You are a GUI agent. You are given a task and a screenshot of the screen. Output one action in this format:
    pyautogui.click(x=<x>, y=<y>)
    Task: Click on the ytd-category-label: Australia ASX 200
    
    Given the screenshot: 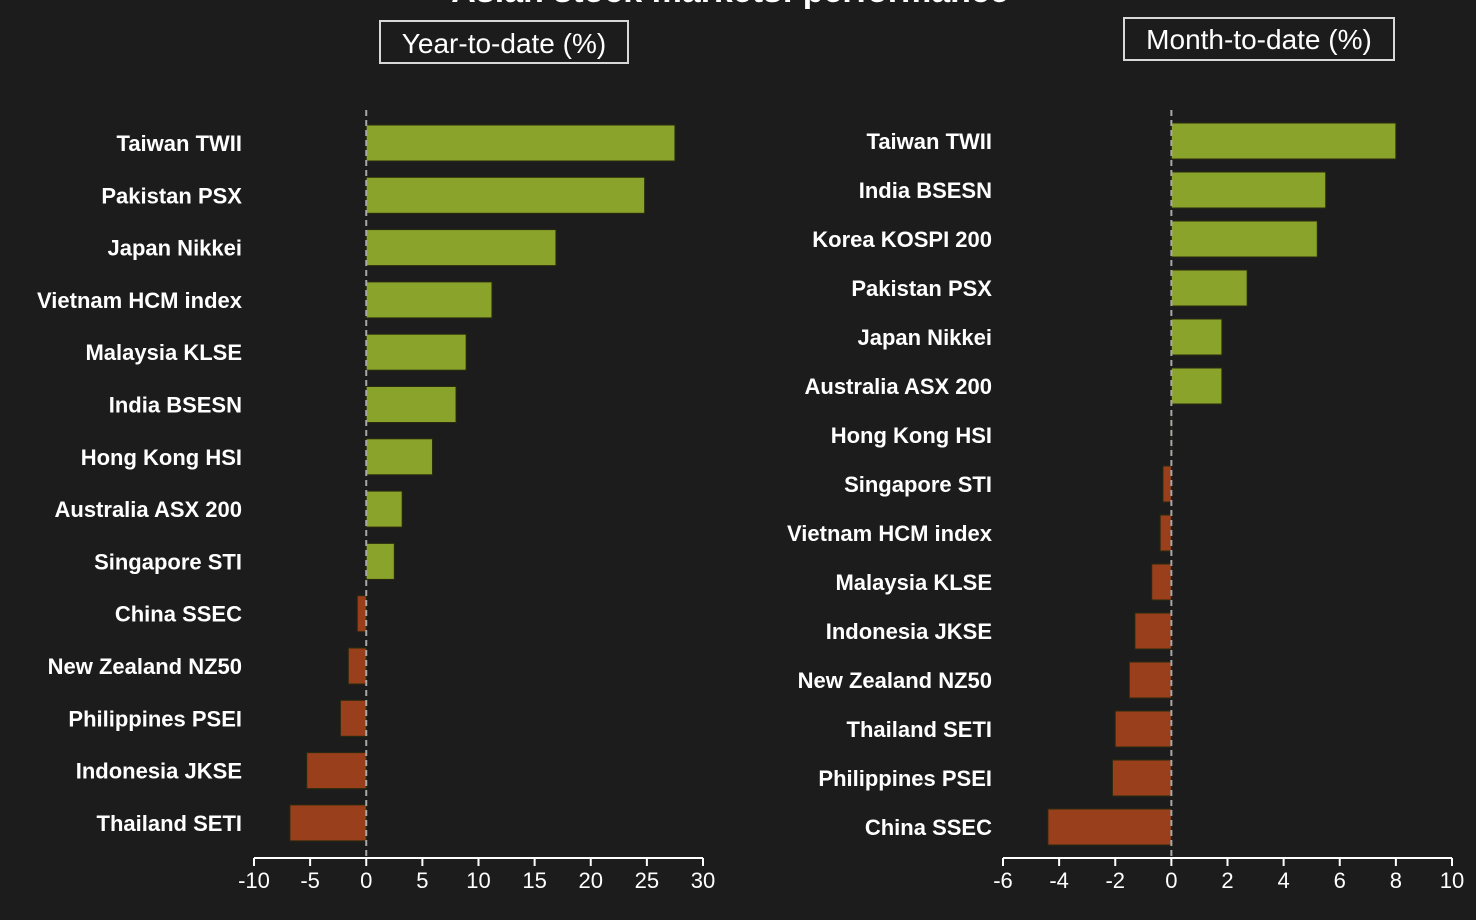 What is the action you would take?
    pyautogui.click(x=149, y=509)
    